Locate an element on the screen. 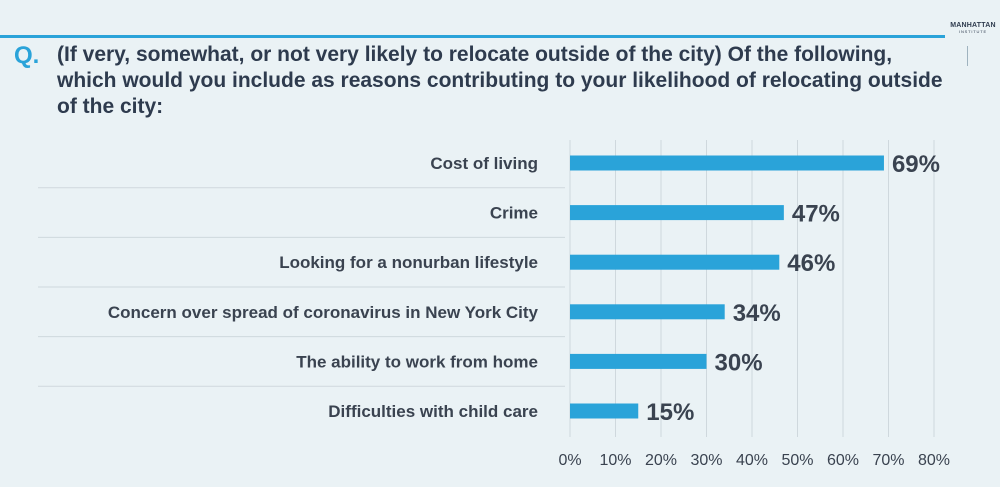 This screenshot has width=1000, height=487. logo-line2: INSTITUTE is located at coordinates (973, 31).